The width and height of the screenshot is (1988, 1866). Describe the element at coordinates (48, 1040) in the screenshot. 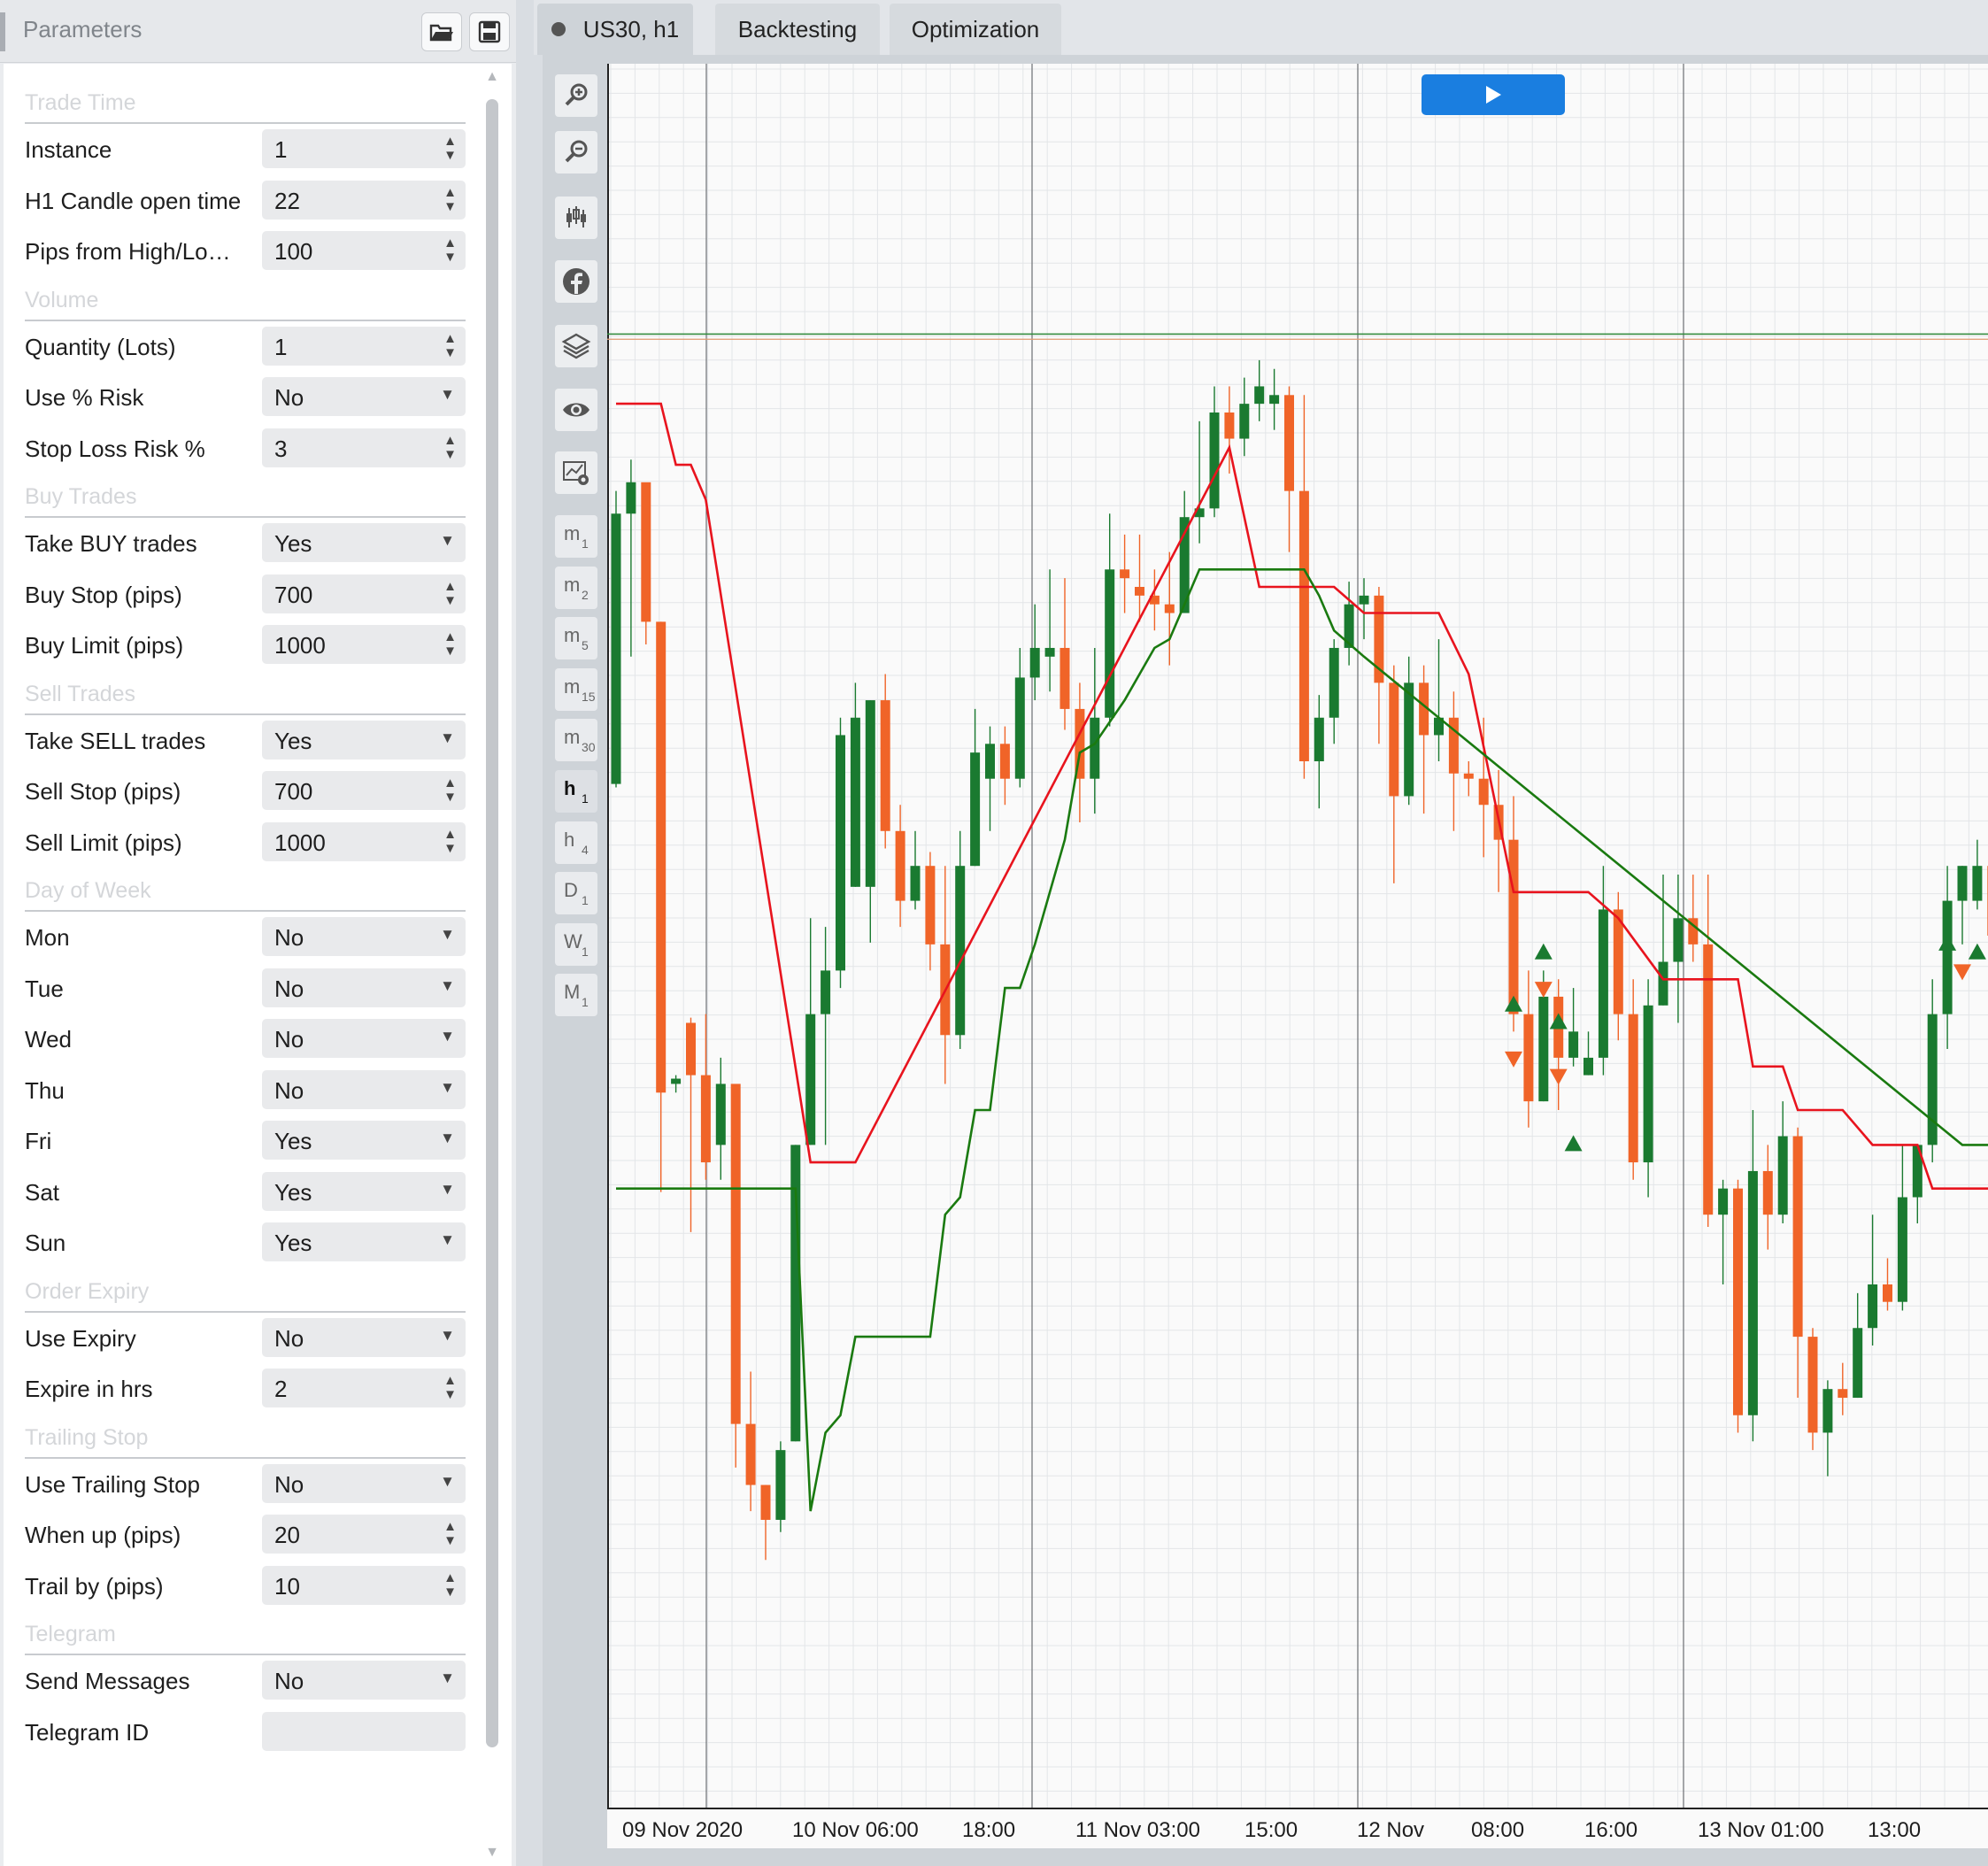

I see `param-label: Wed` at that location.